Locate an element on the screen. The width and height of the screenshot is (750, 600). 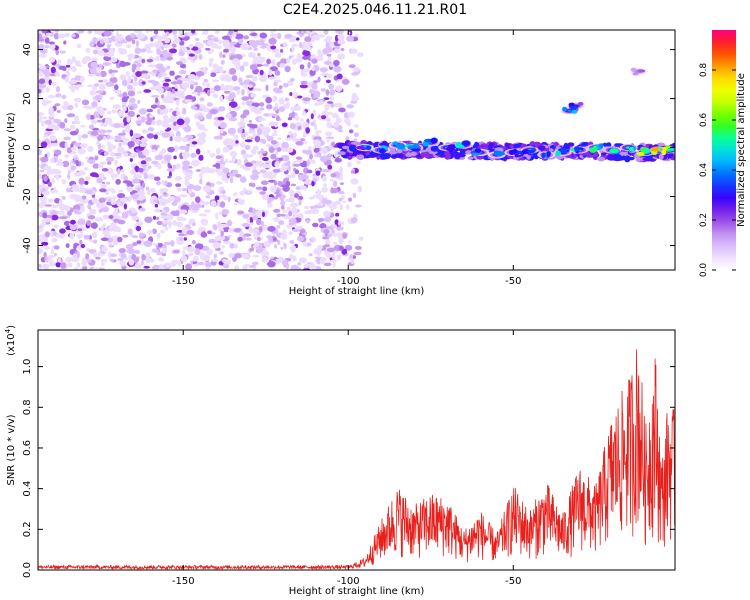
signal-spot is located at coordinates (569, 111).